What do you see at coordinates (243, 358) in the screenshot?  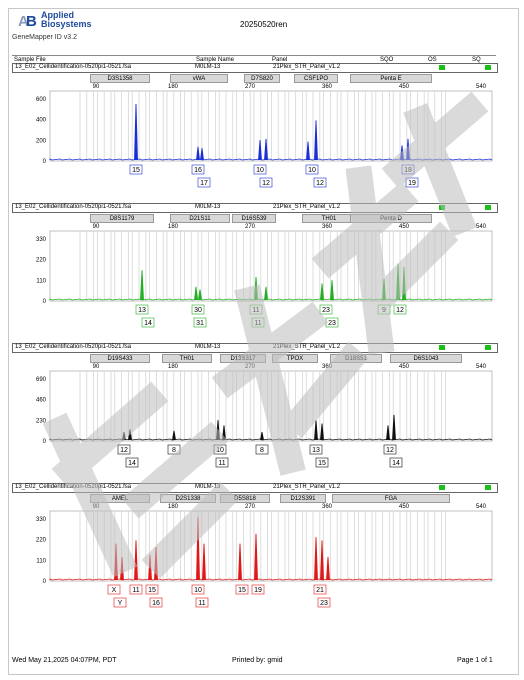 I see `locus-marker: D13S317` at bounding box center [243, 358].